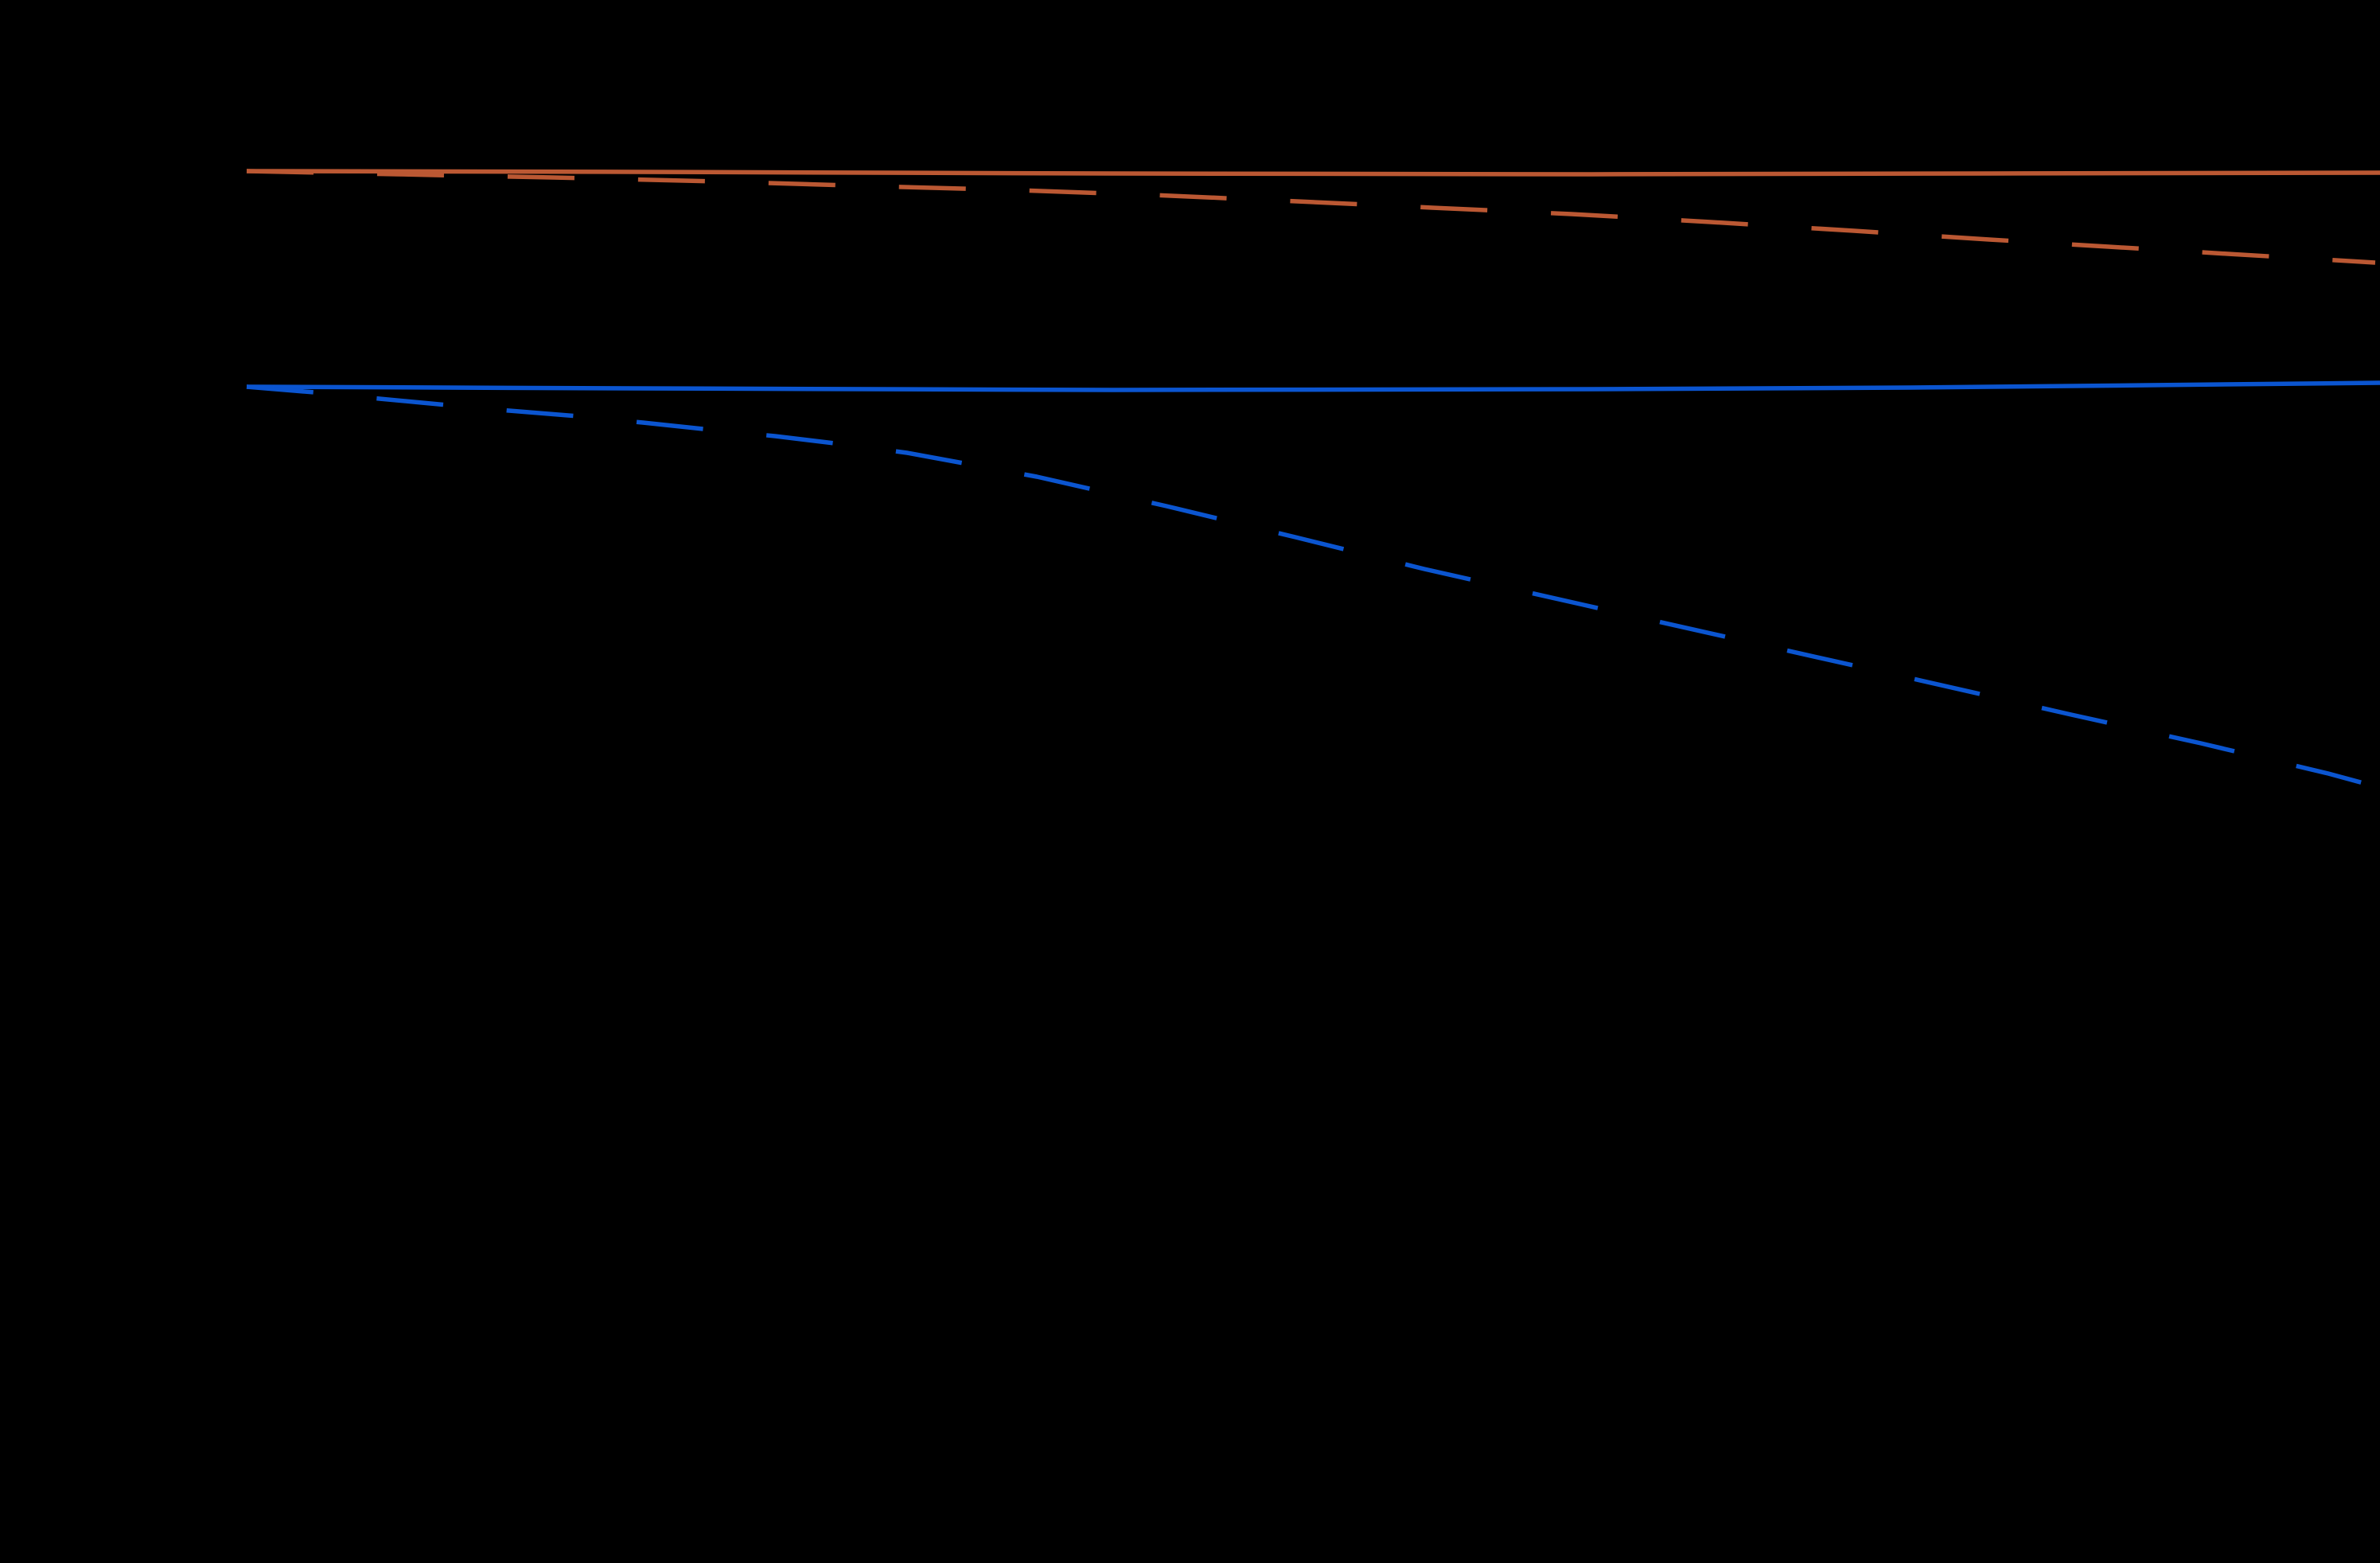 This screenshot has width=2380, height=1563. Describe the element at coordinates (1313, 386) in the screenshot. I see `blue-solid-line` at that location.